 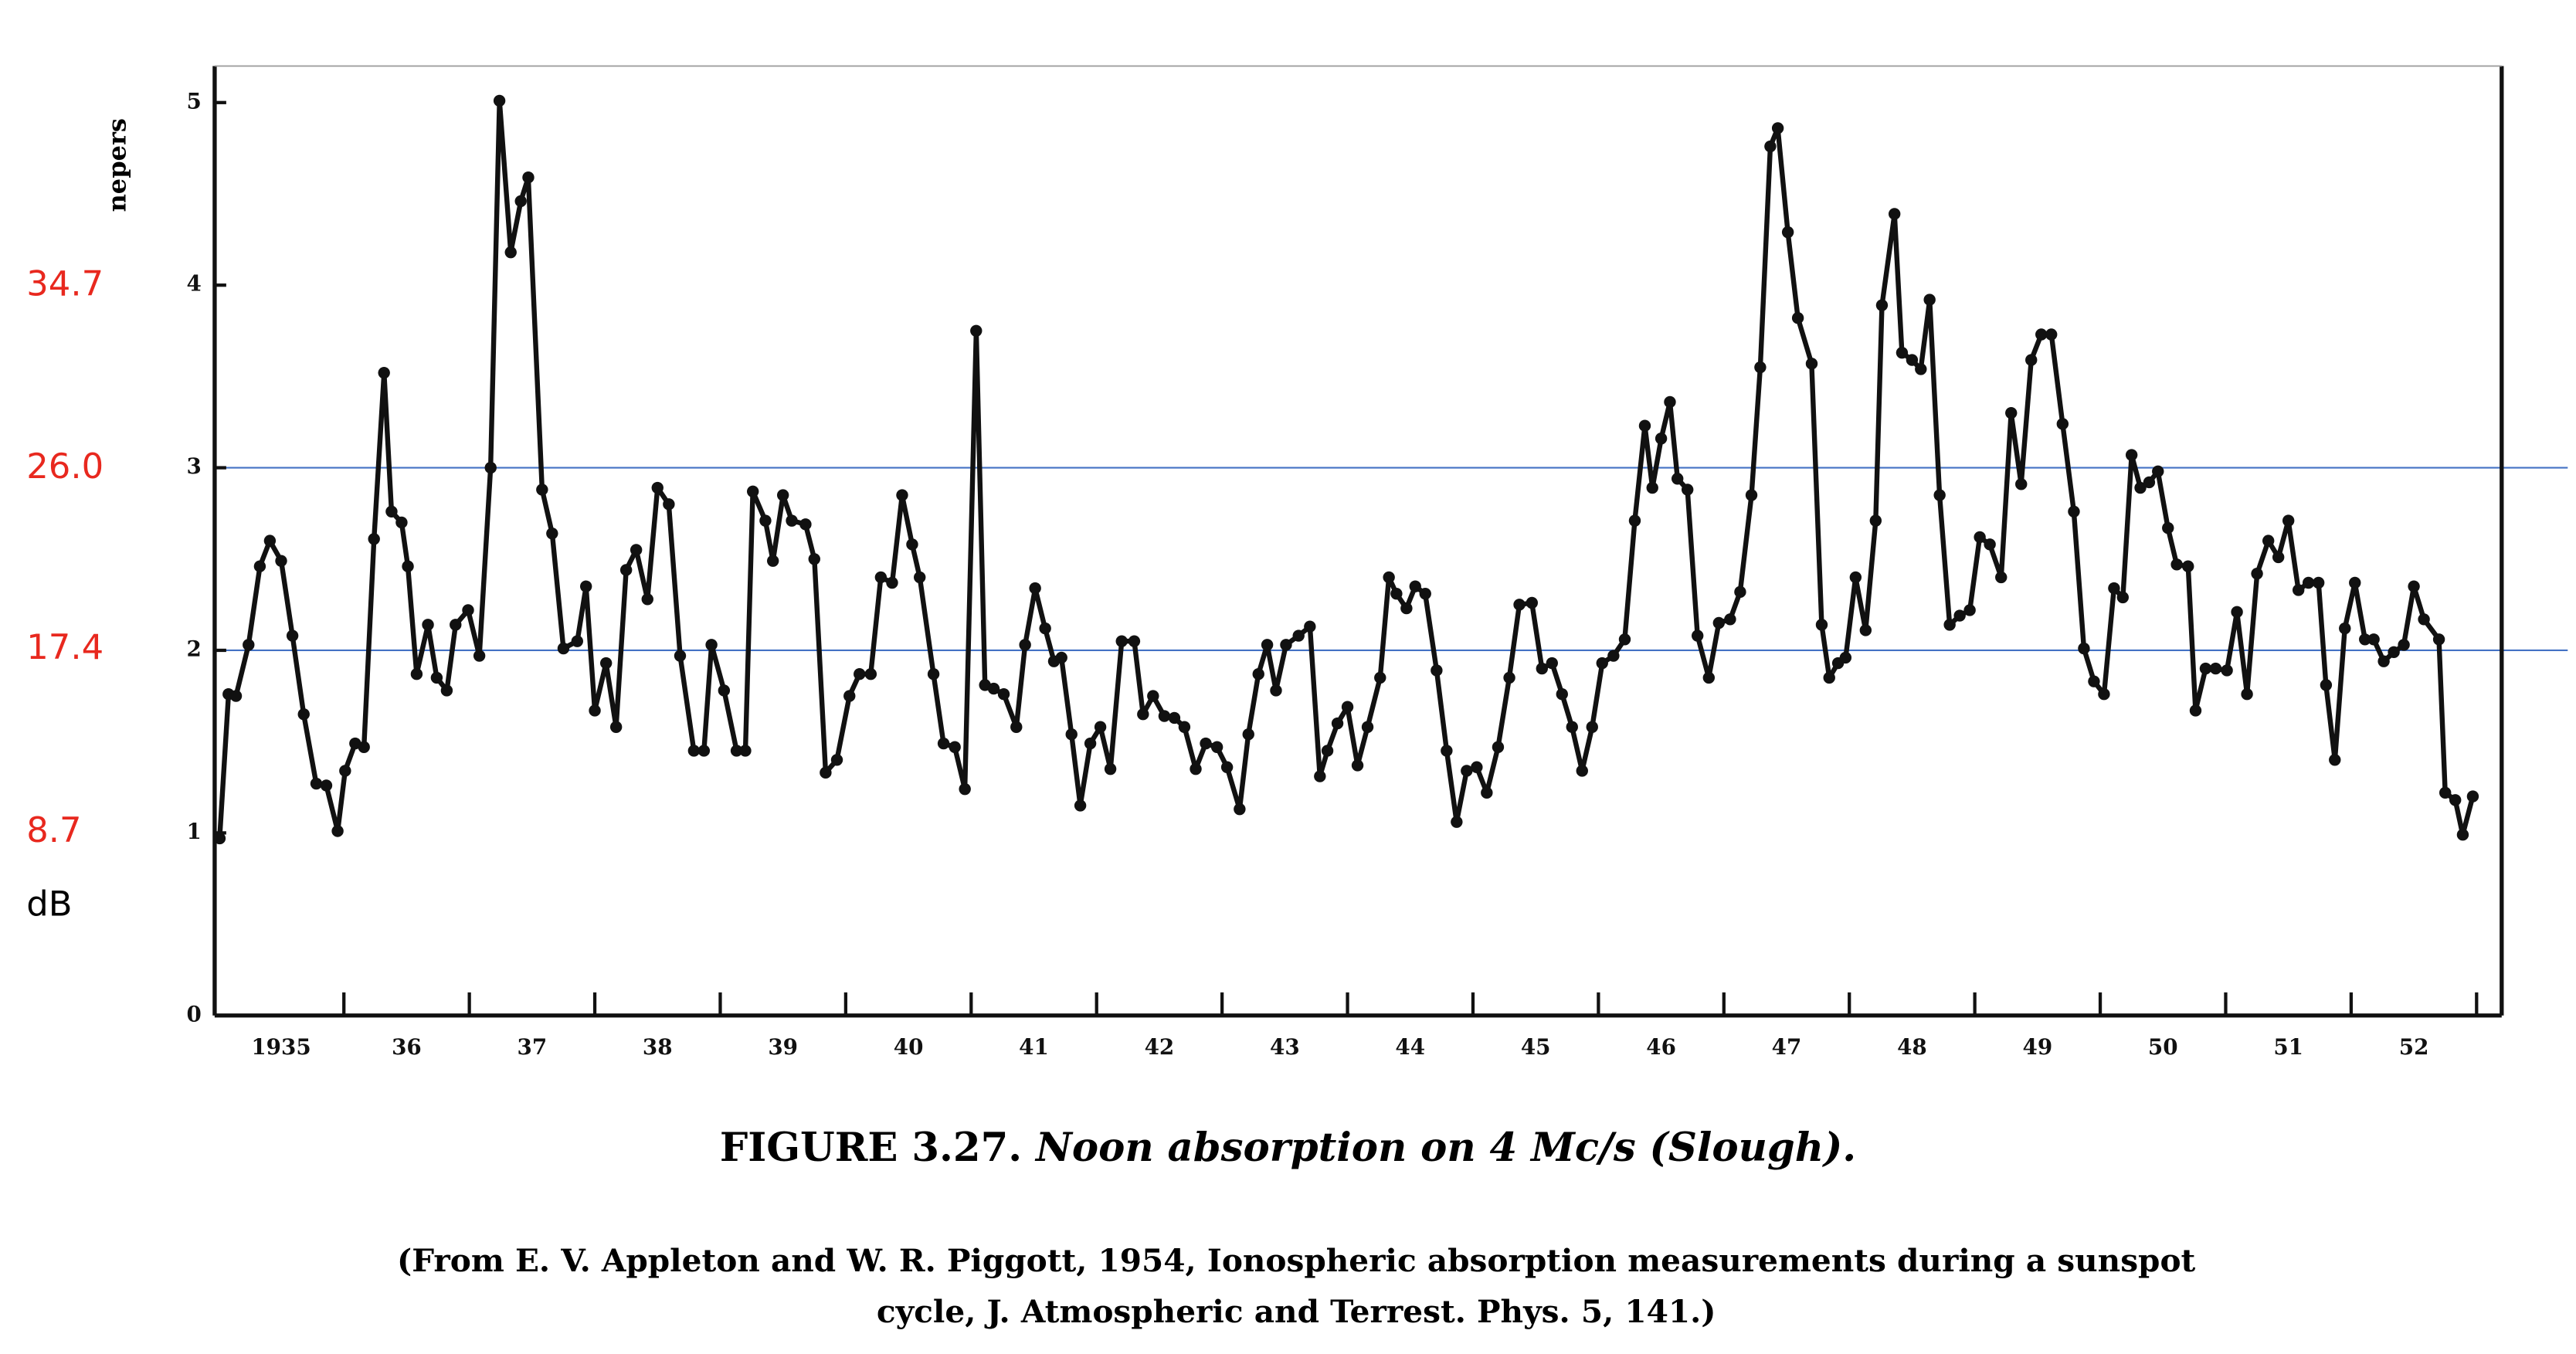 What do you see at coordinates (193, 284) in the screenshot?
I see `y-tick-label: 4` at bounding box center [193, 284].